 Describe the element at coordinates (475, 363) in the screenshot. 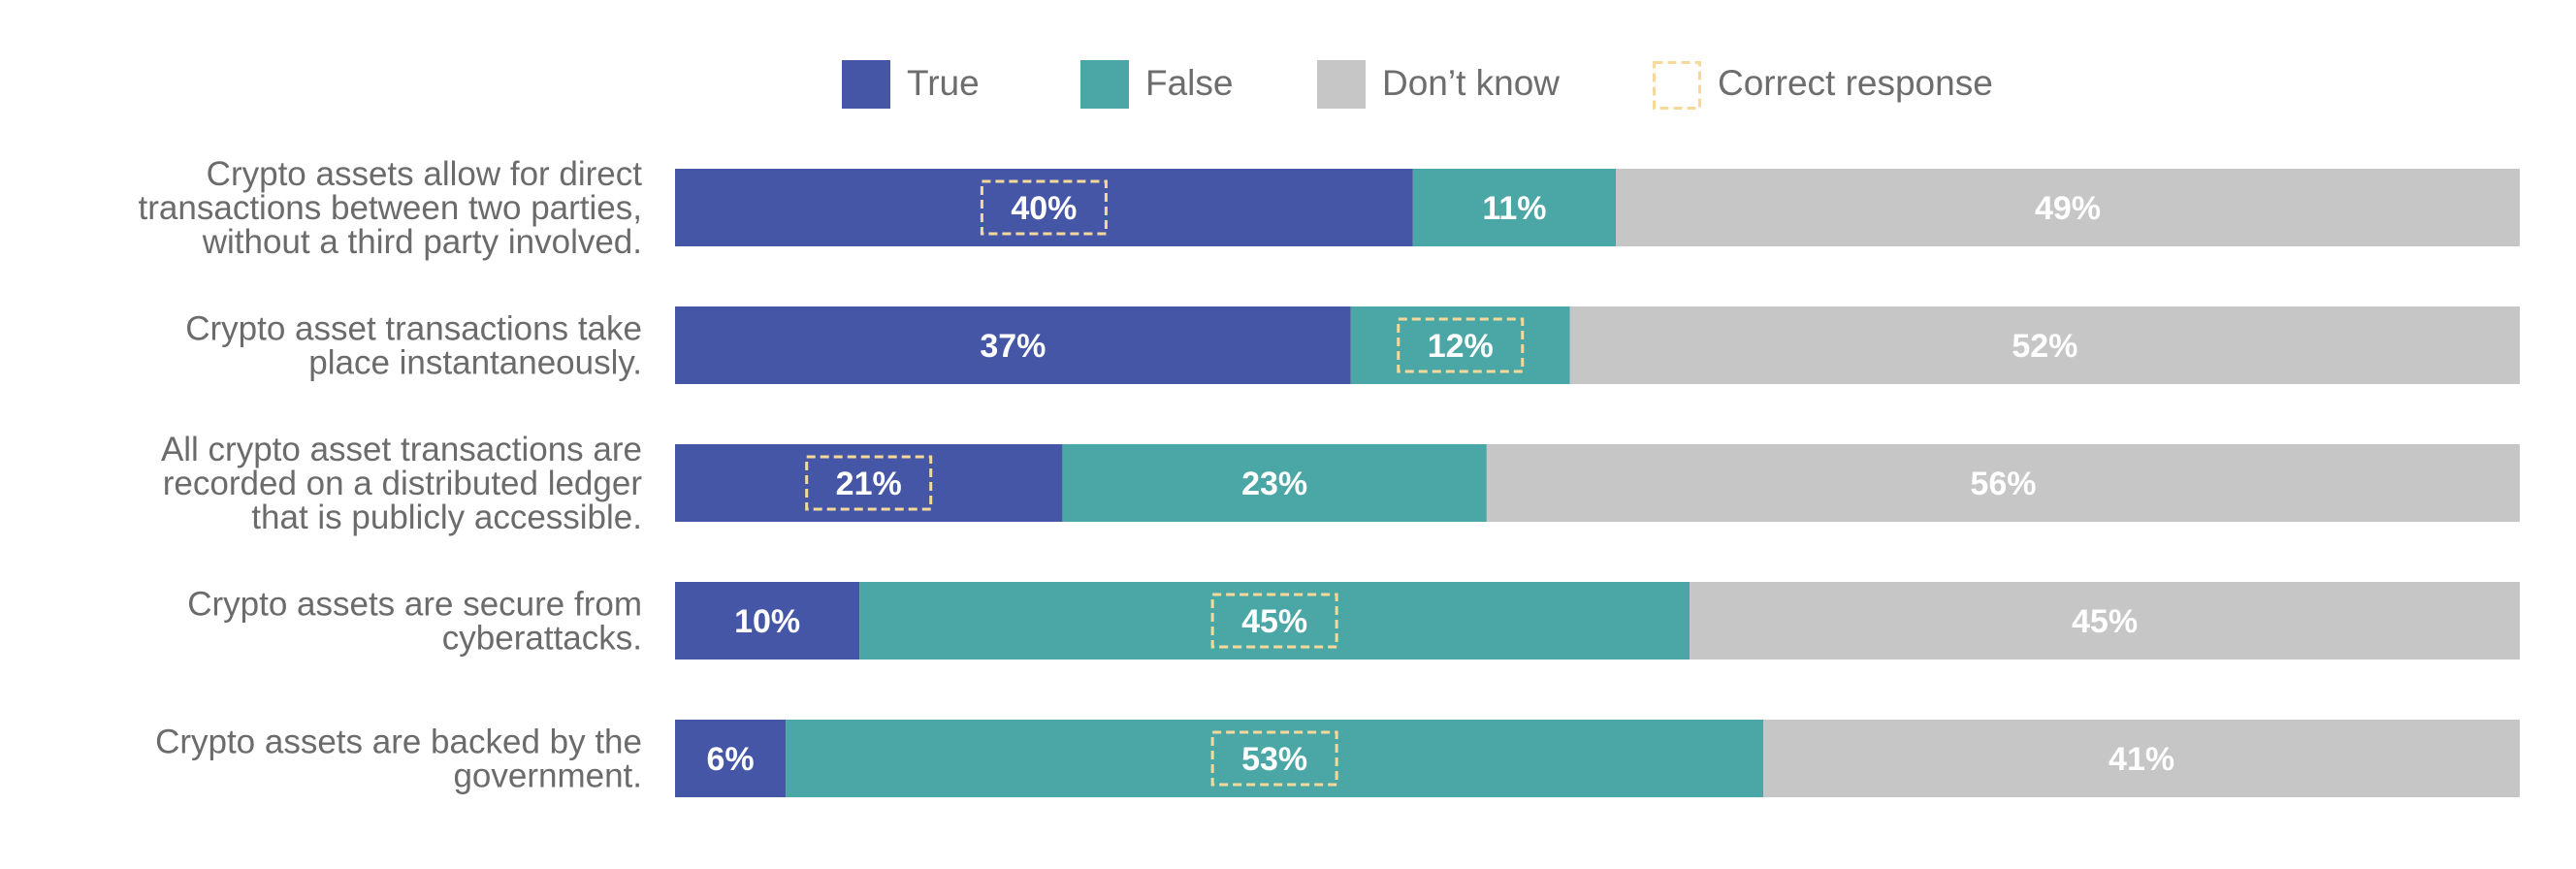

I see `category-label-2-line-2: place instantaneously.` at that location.